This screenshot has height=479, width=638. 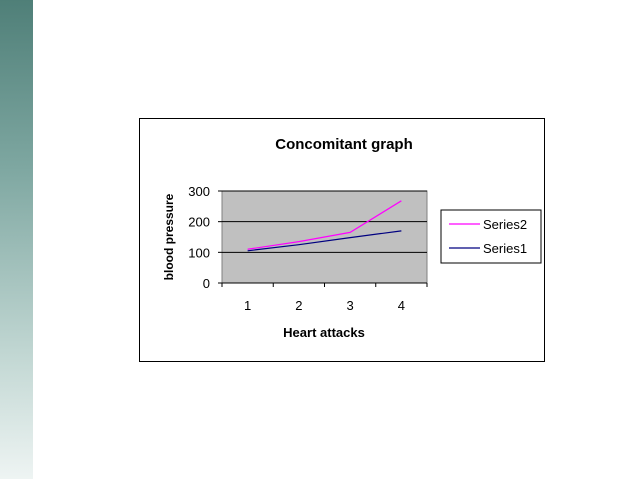 What do you see at coordinates (206, 283) in the screenshot?
I see `y-tick-label: 0` at bounding box center [206, 283].